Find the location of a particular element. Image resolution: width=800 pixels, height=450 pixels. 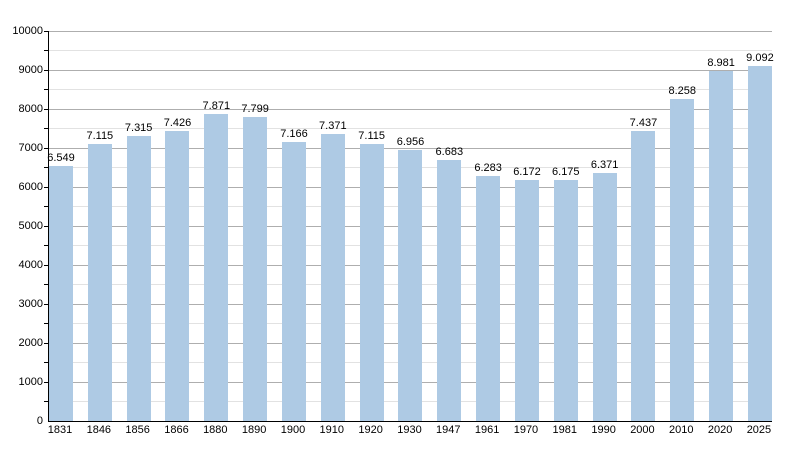

bar-value-label: 6.175 is located at coordinates (566, 172).